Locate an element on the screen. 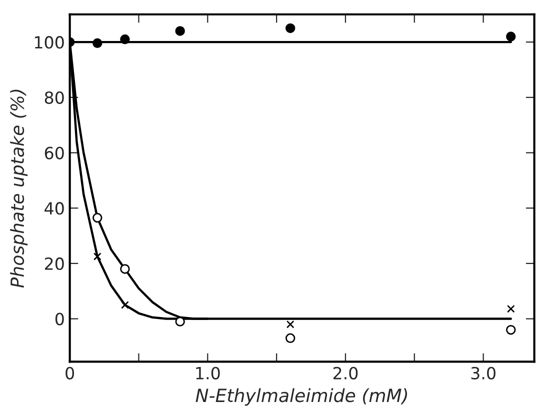  x-tick-label: 1.0 is located at coordinates (208, 373).